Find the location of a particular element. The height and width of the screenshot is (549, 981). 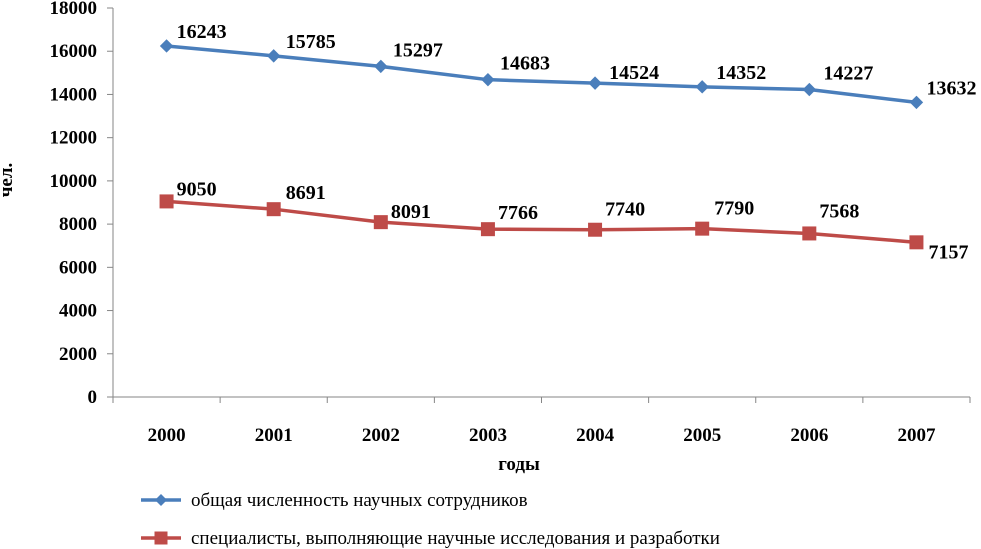

x-tick-label: 2005 is located at coordinates (702, 435).